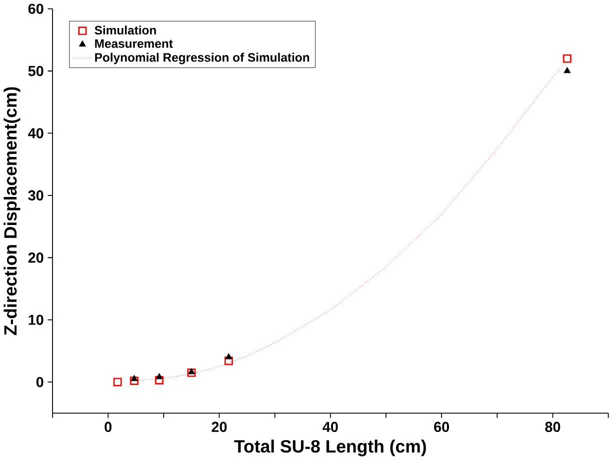 This screenshot has width=612, height=460. Describe the element at coordinates (36, 257) in the screenshot. I see `y-tick-label: 20` at that location.